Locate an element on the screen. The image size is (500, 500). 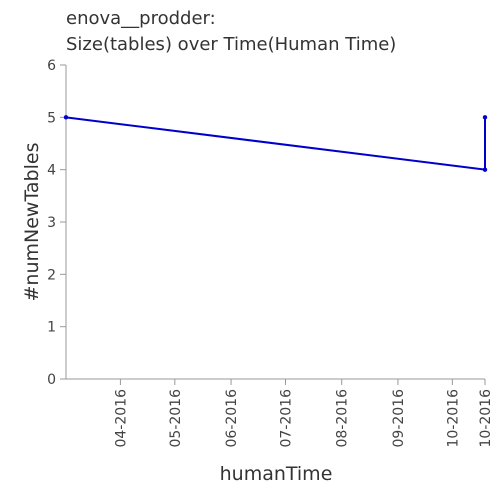
x-tick-label: 05-2016 is located at coordinates (176, 418).